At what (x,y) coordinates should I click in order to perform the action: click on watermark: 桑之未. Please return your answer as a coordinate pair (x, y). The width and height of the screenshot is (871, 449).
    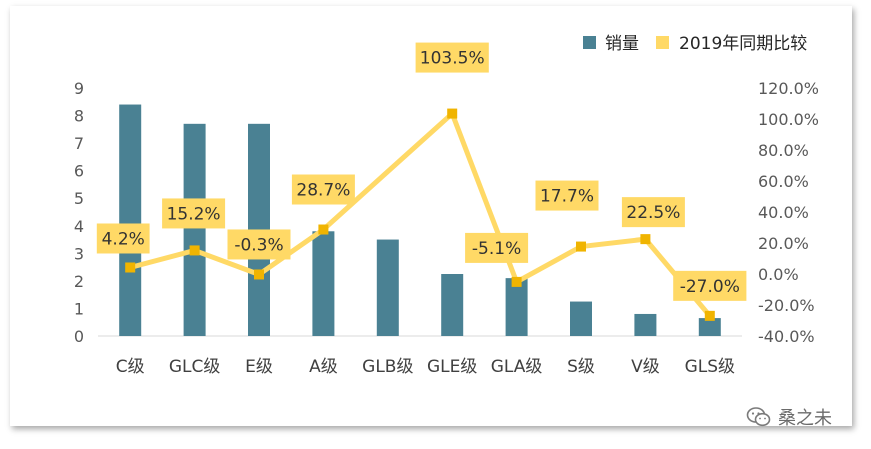
    Looking at the image, I should click on (789, 417).